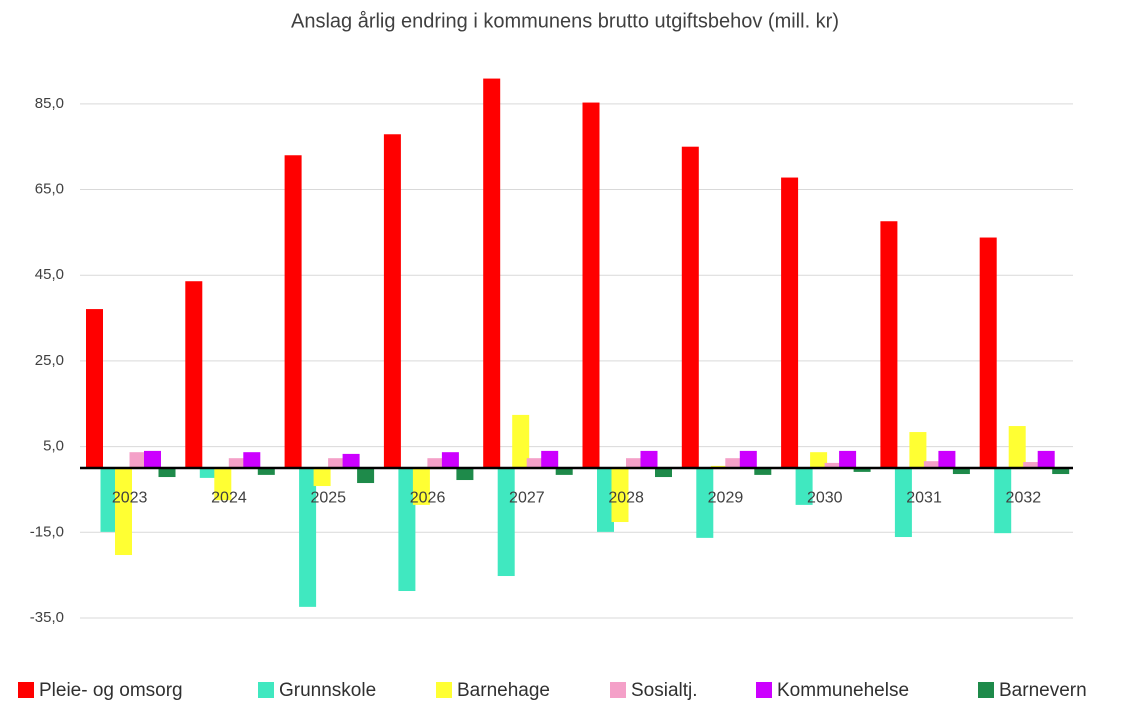 The image size is (1123, 707). What do you see at coordinates (328, 497) in the screenshot?
I see `x-tick-label: 2025` at bounding box center [328, 497].